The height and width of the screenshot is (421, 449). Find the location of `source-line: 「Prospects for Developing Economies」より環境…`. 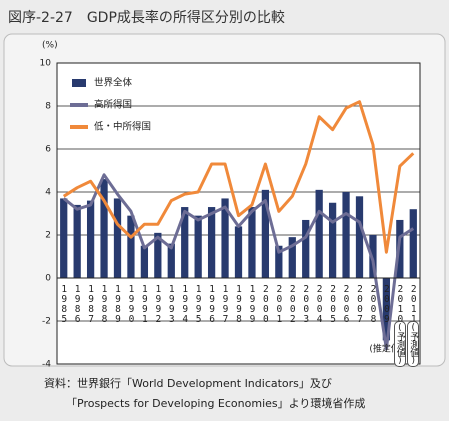

source-line: 「Prospects for Developing Economies」より環境… is located at coordinates (215, 403).